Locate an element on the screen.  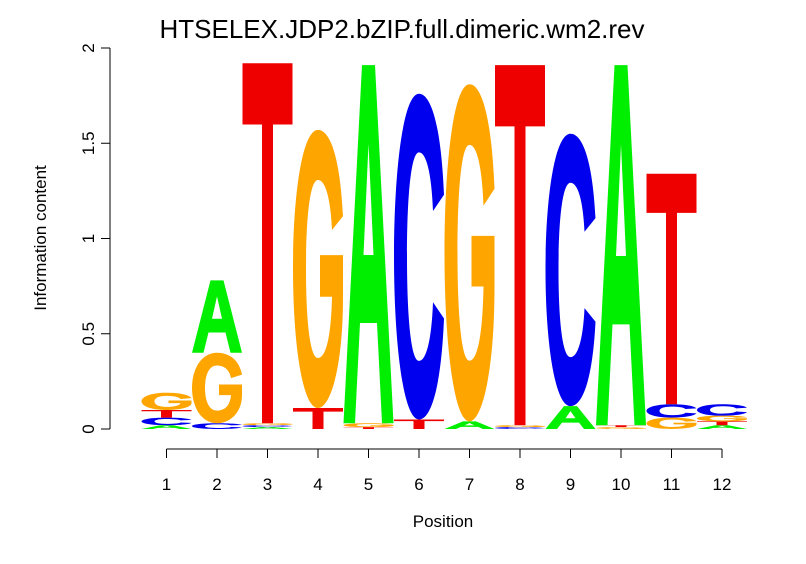
y-axis: 0 0.5 1 1.5 2 is located at coordinates (95, 238).